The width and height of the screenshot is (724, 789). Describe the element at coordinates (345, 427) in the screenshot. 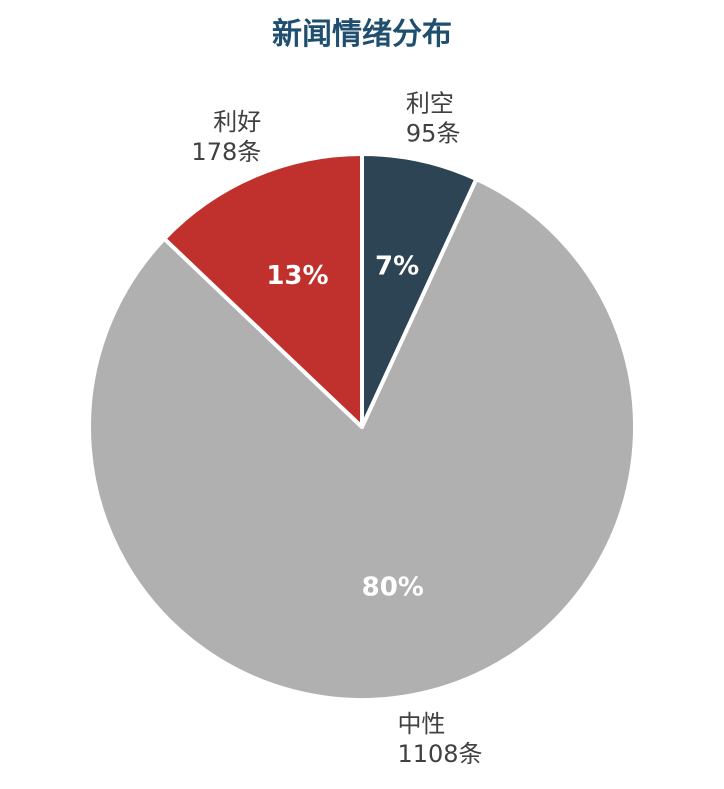

I see `pie-percent-labels: 7% 80% 13%` at that location.